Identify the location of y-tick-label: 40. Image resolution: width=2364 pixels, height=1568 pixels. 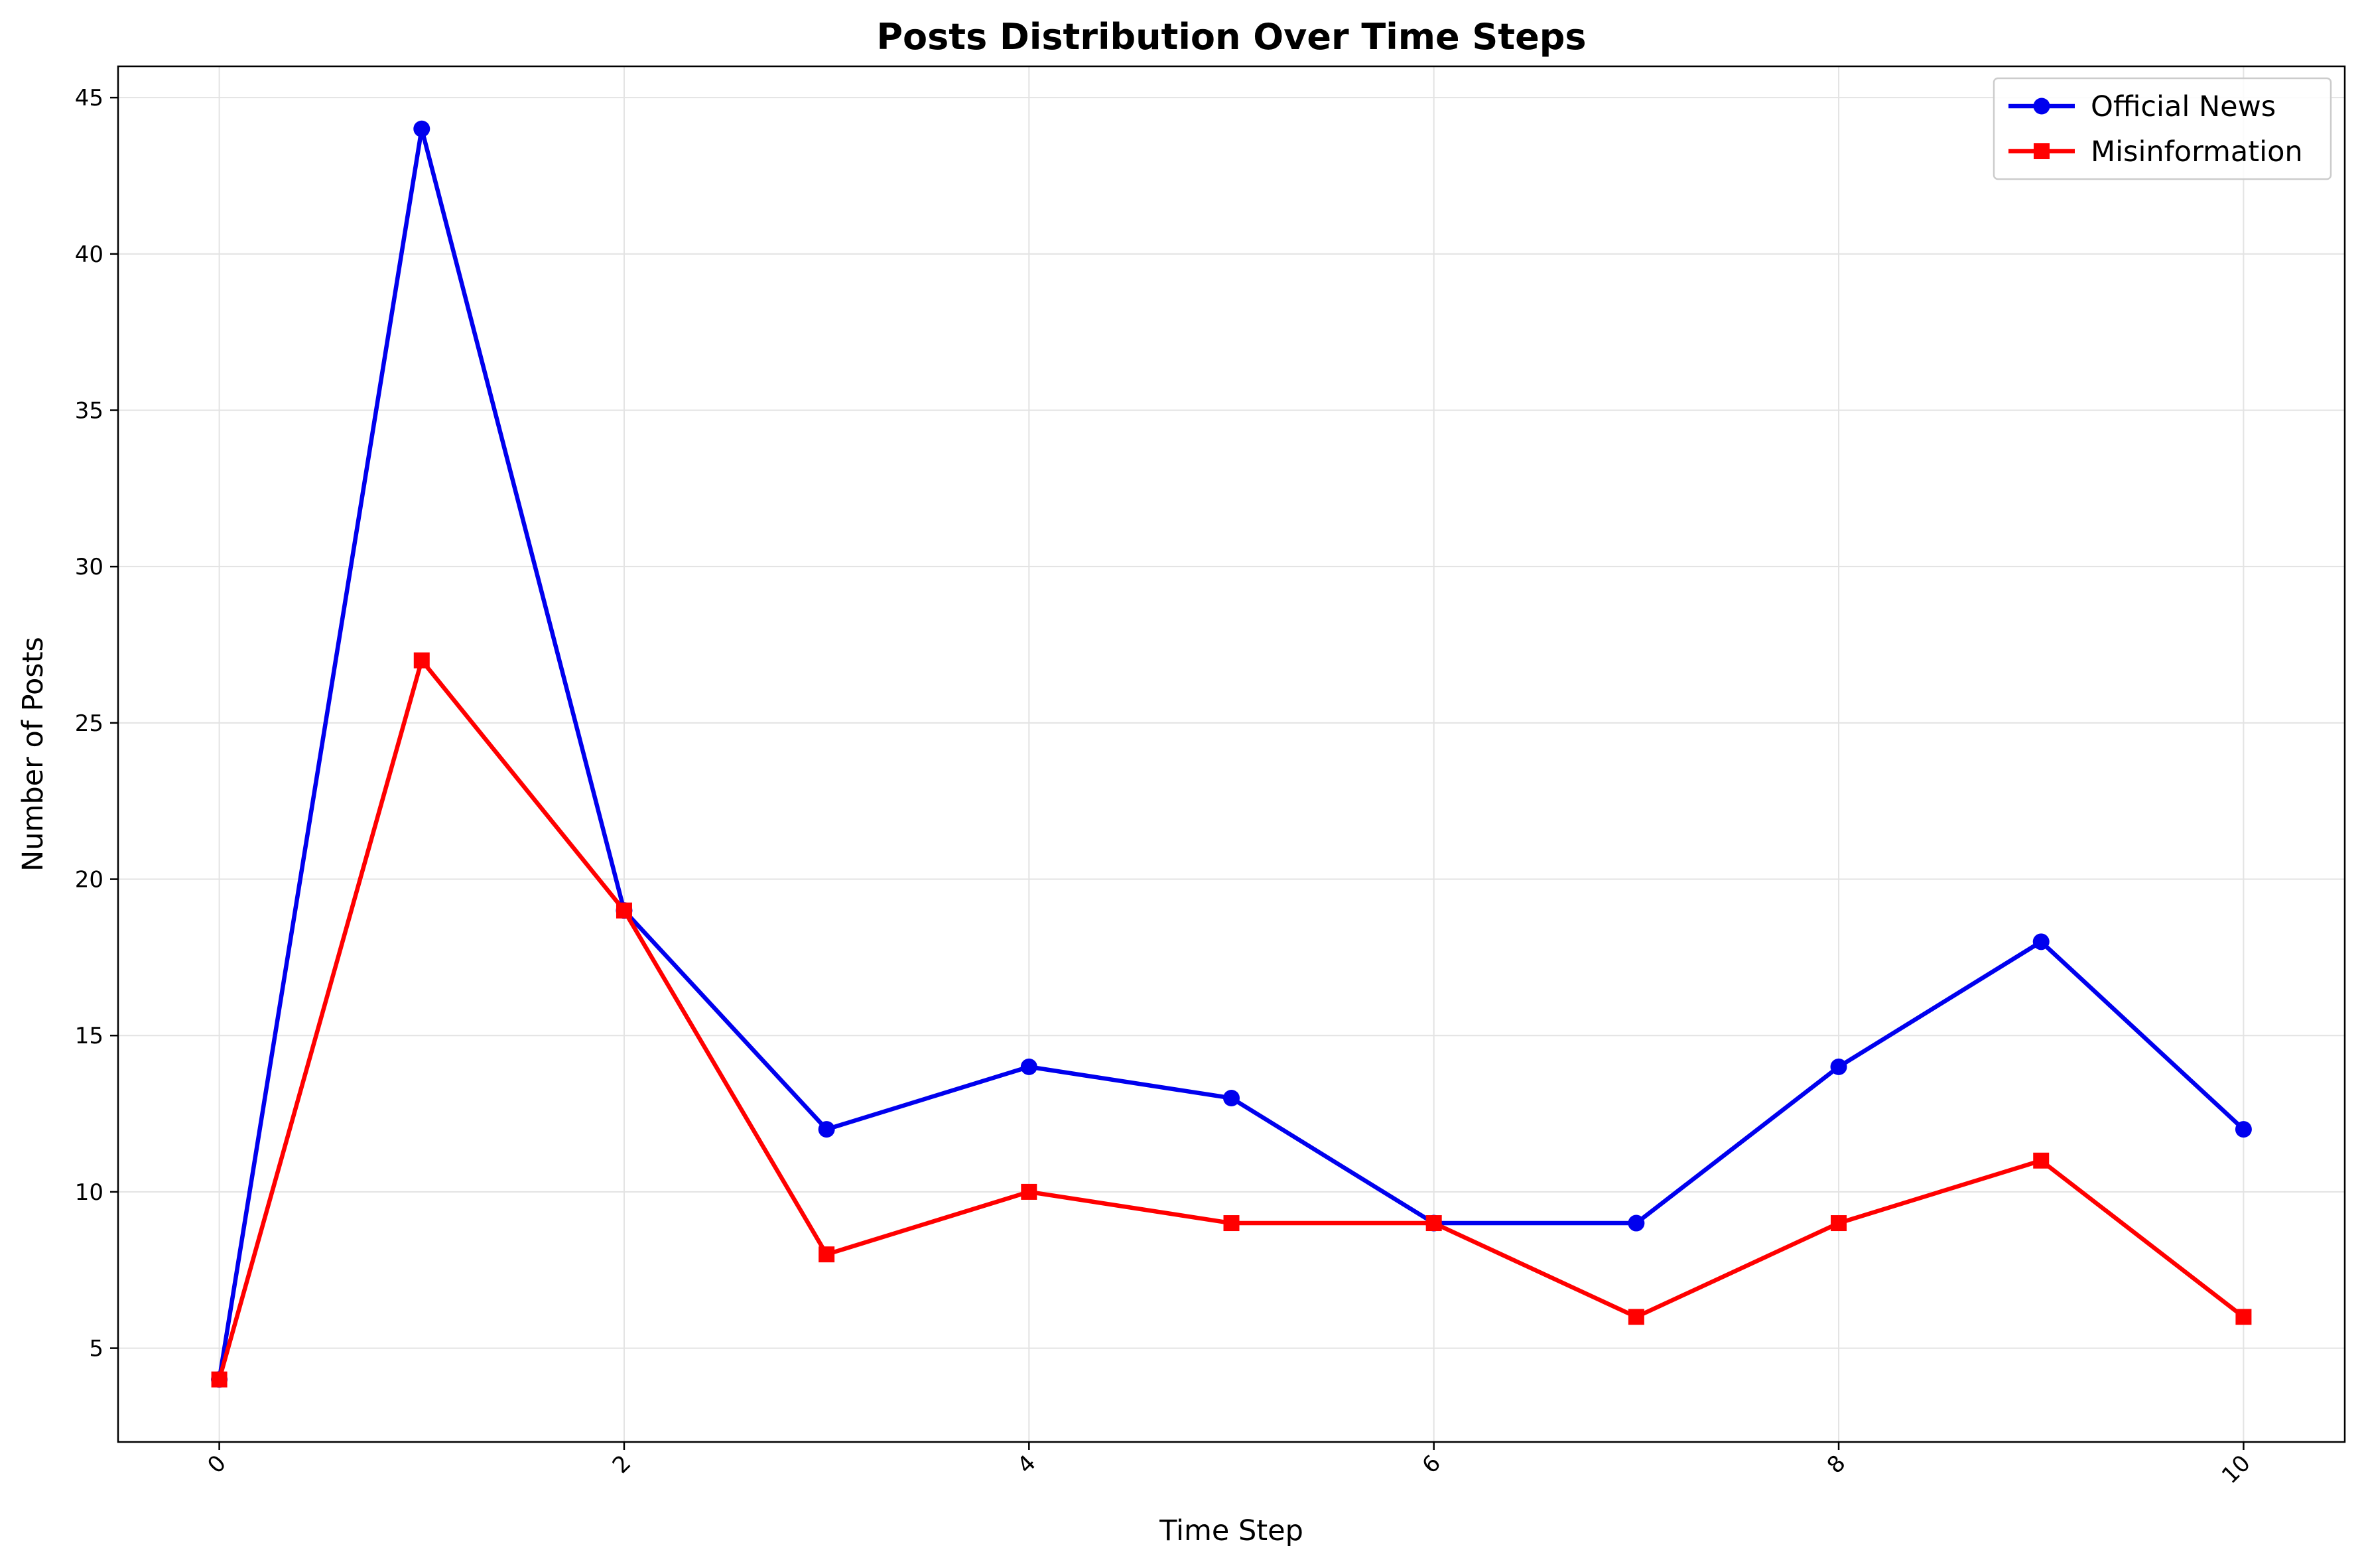
(89, 254).